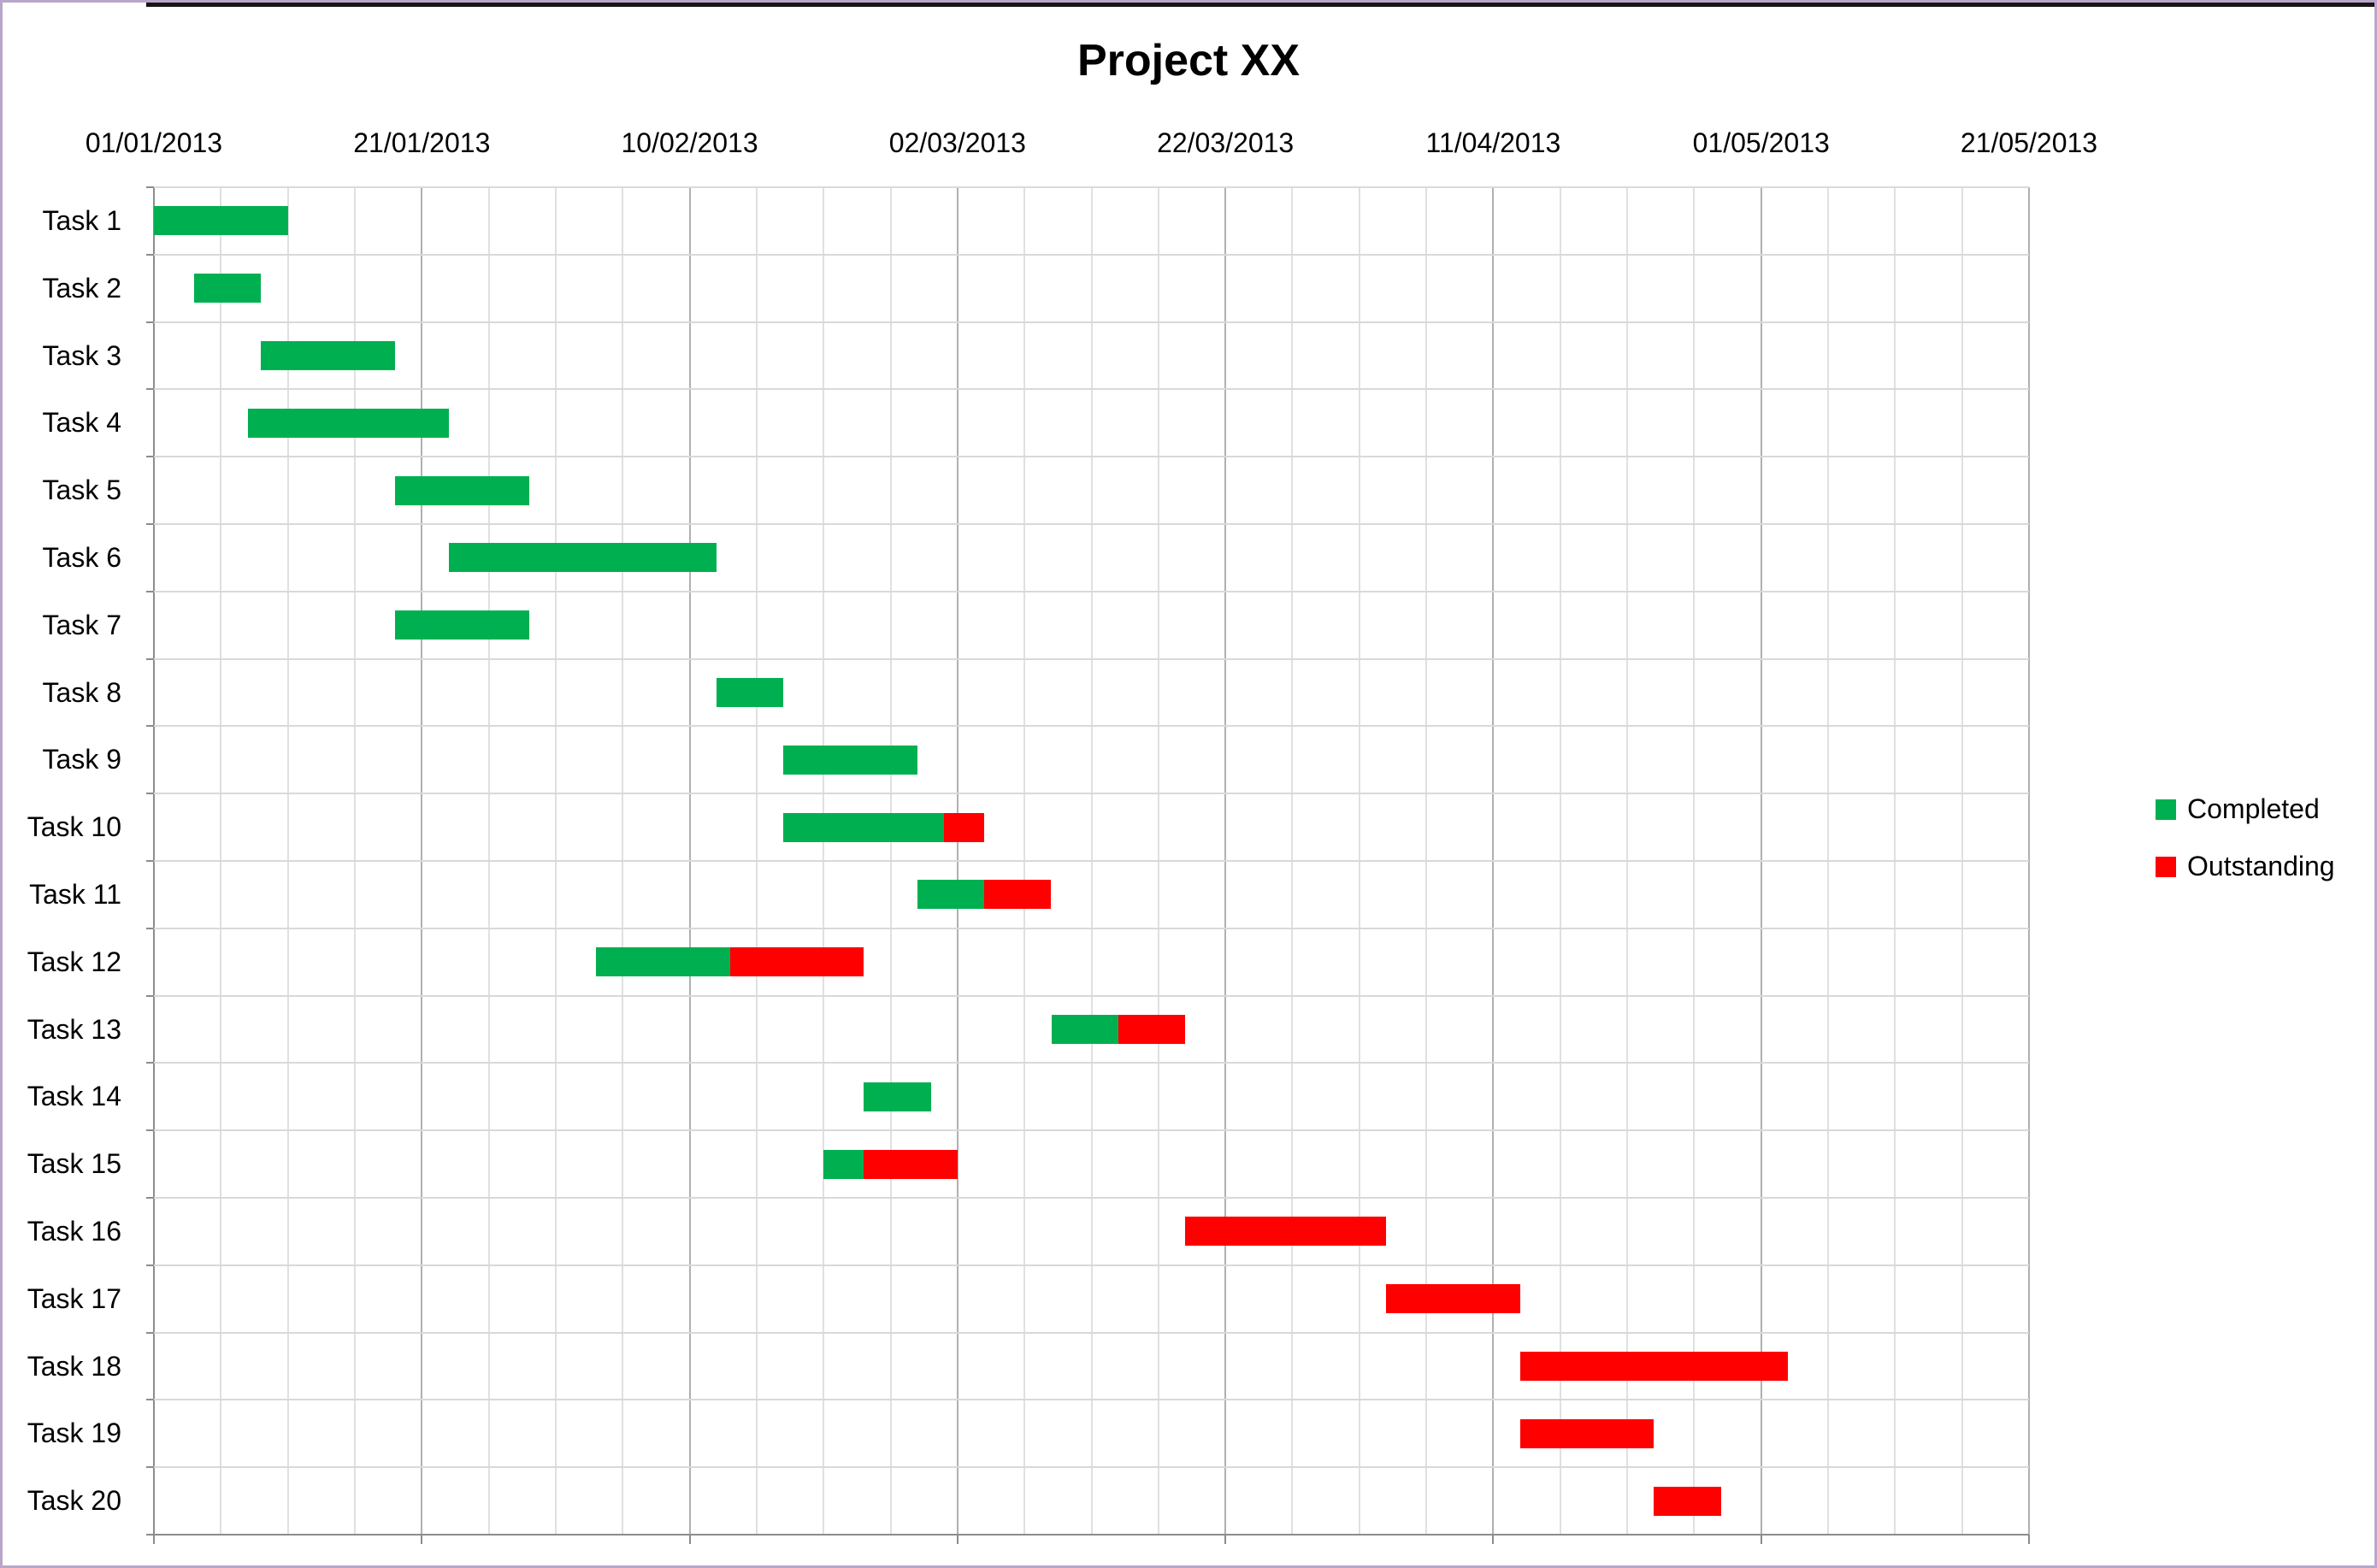 The height and width of the screenshot is (1568, 2377). I want to click on task-label: Task 13, so click(74, 1029).